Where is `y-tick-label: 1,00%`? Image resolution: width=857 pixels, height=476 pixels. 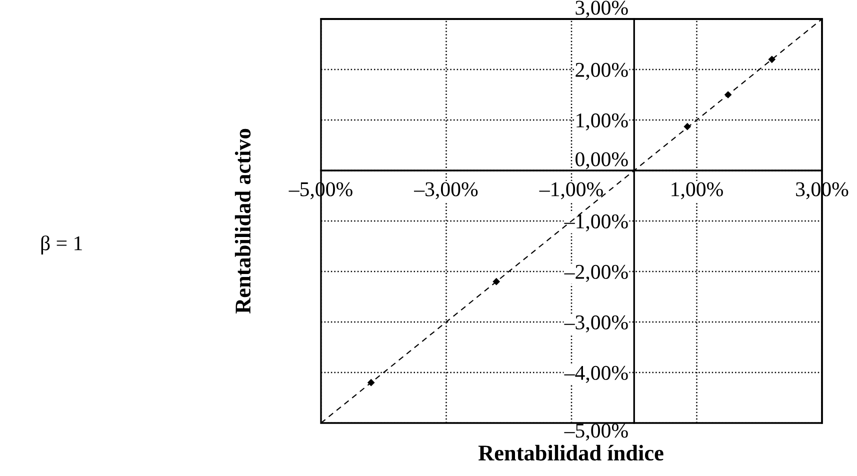 y-tick-label: 1,00% is located at coordinates (602, 121).